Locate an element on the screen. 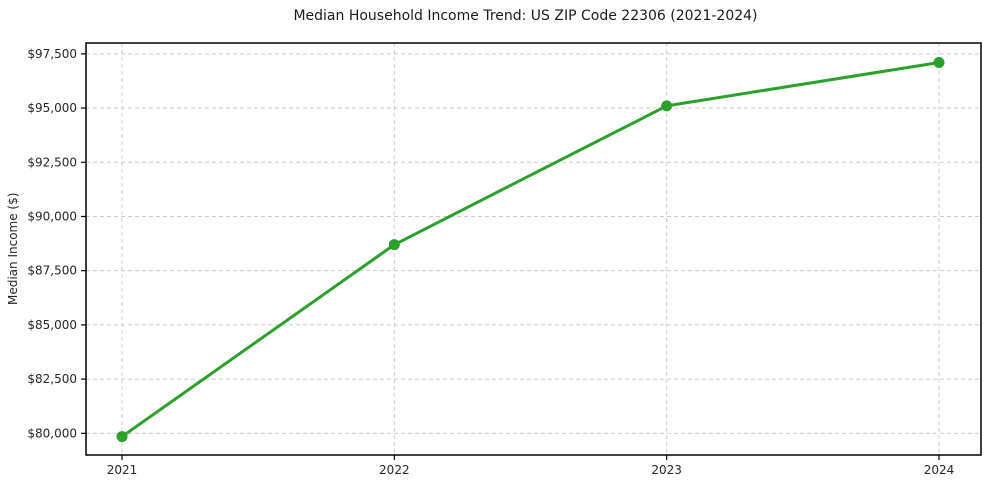 This screenshot has height=490, width=989. x-tick-label: 2021 is located at coordinates (122, 470).